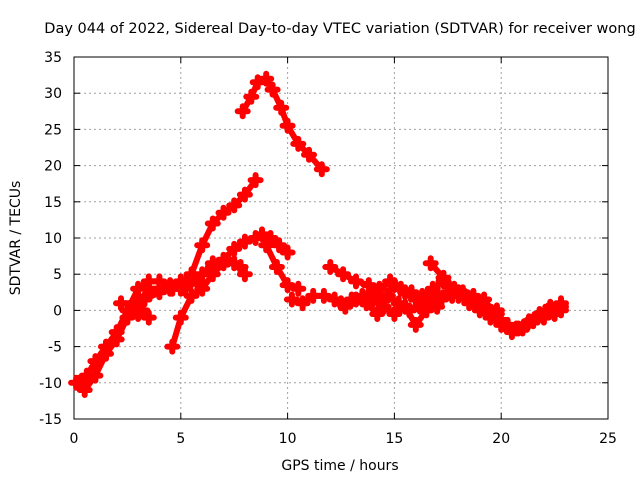  Describe the element at coordinates (501, 439) in the screenshot. I see `x-tick-label: 20` at that location.